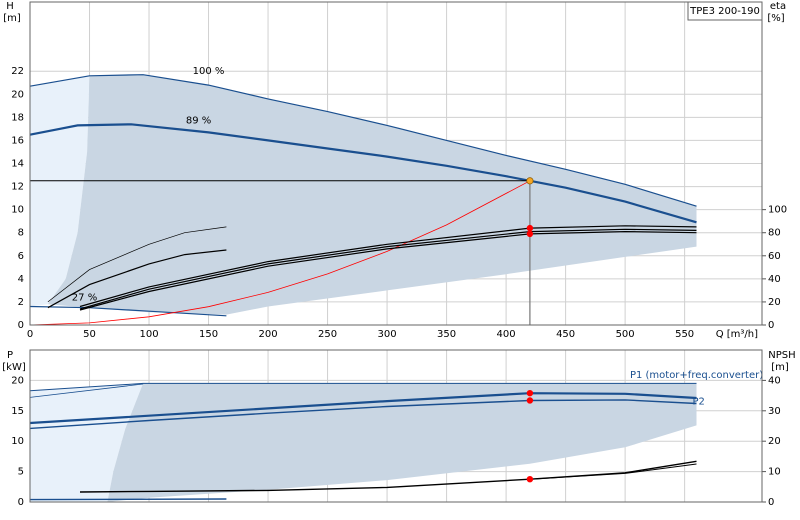 This screenshot has height=520, width=800. I want to click on y-tick-label: 6, so click(21, 256).